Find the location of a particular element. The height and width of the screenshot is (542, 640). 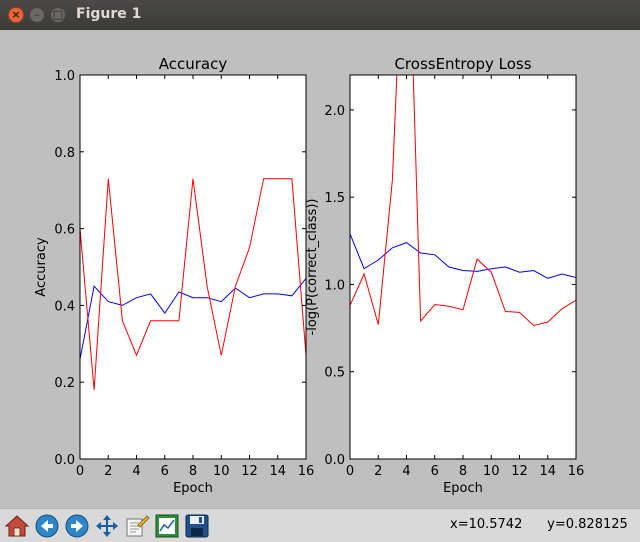

forward-arrow-icon is located at coordinates (77, 526).